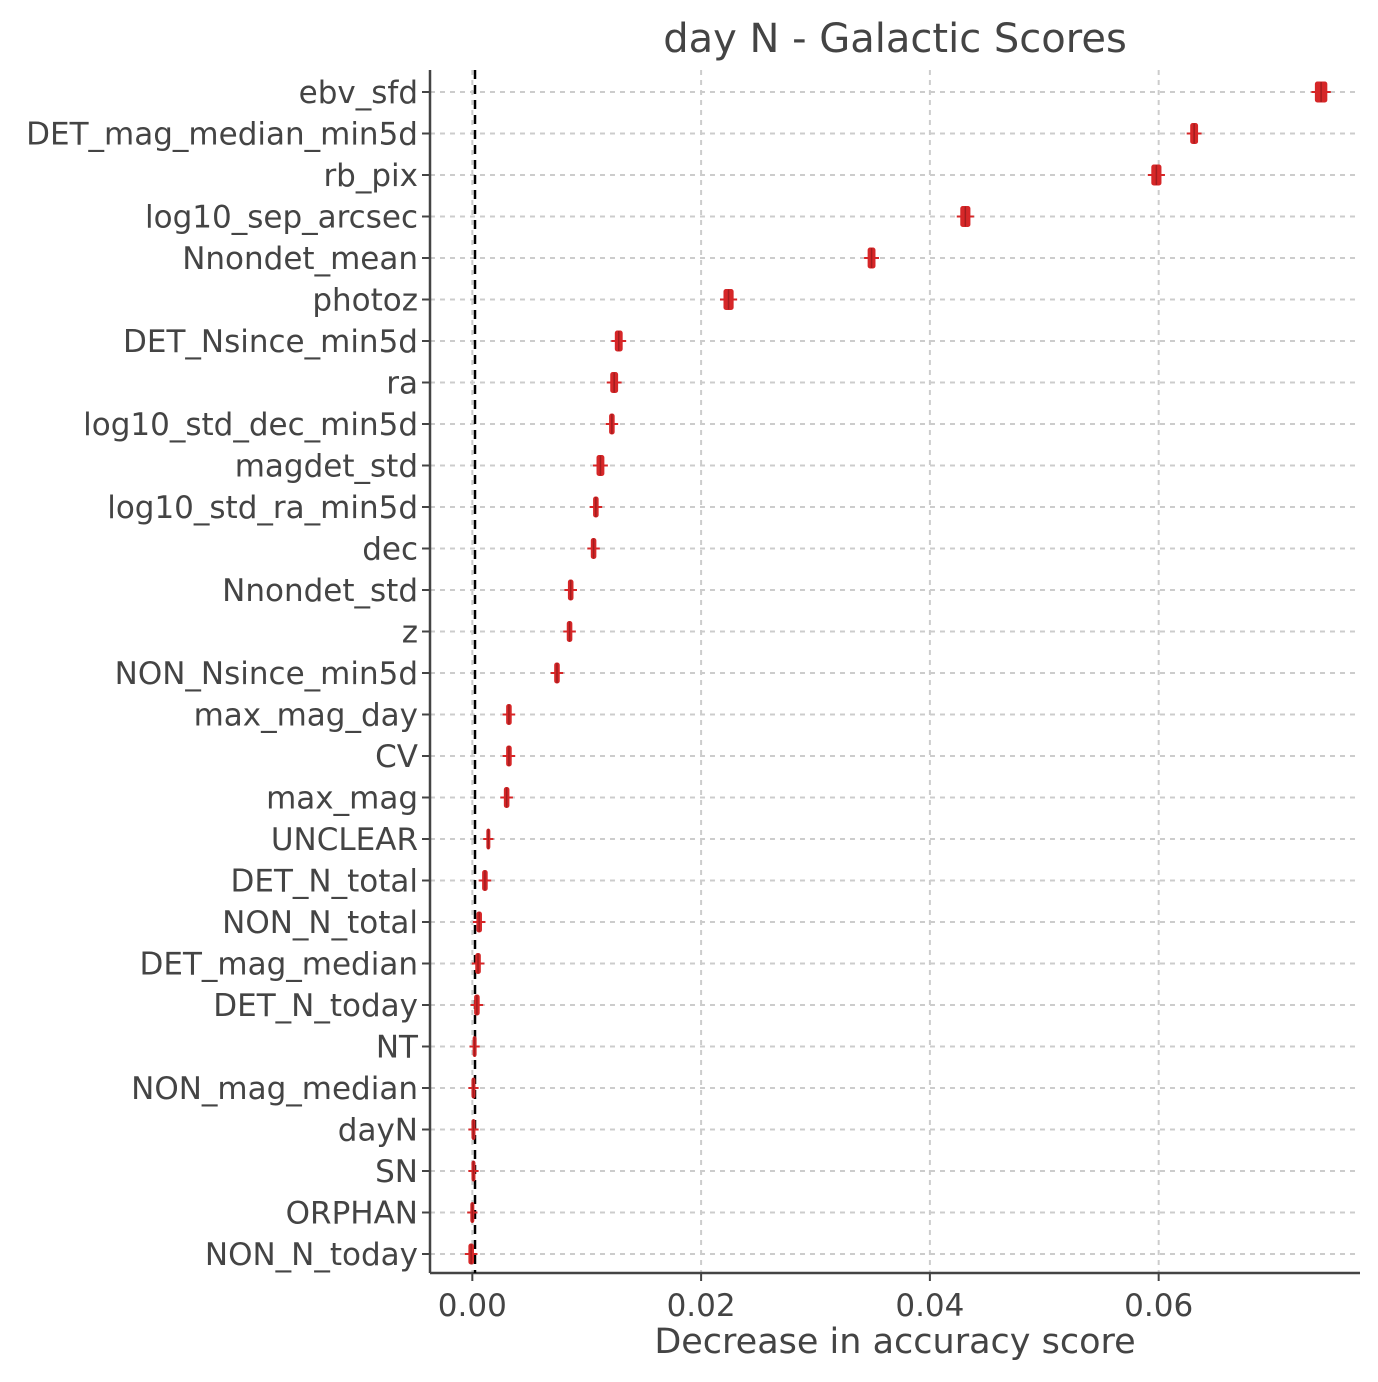 Image resolution: width=1378 pixels, height=1382 pixels. What do you see at coordinates (358, 93) in the screenshot?
I see `y-tick-label: ebv_sfd` at bounding box center [358, 93].